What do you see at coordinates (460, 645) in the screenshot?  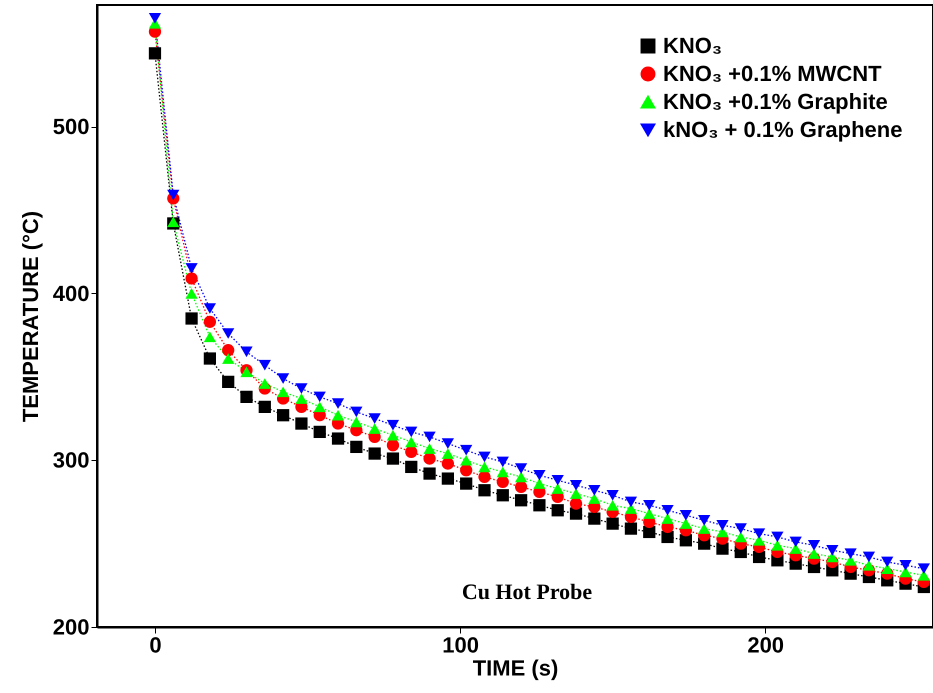 I see `x-tick-label: 100` at bounding box center [460, 645].